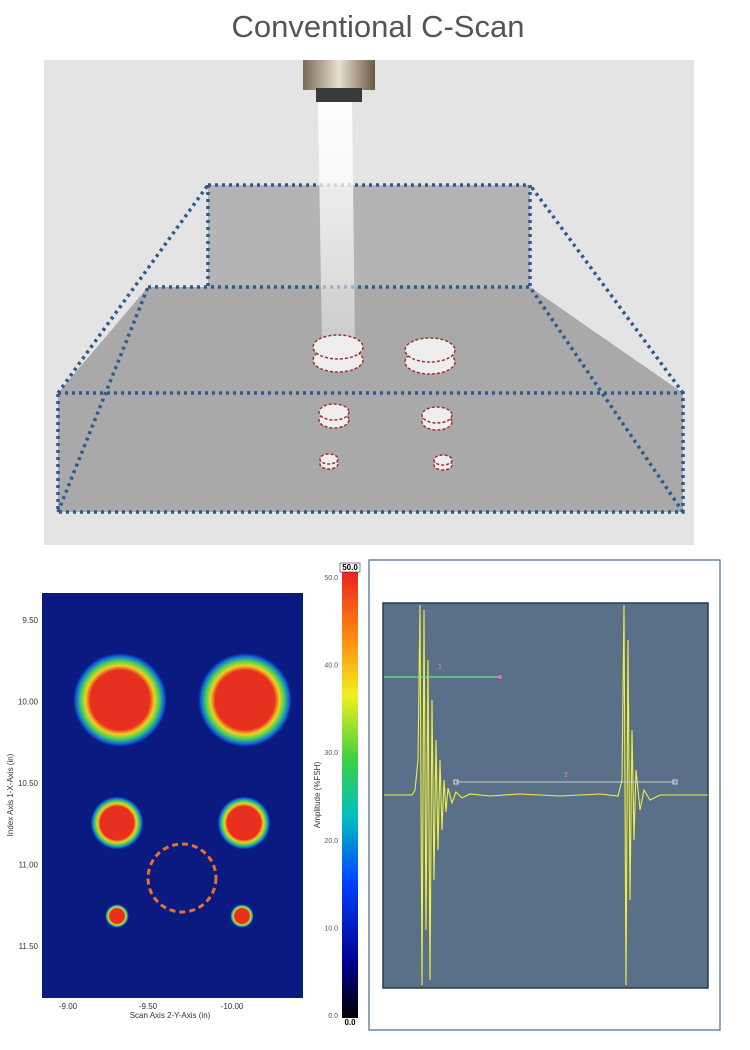  I want to click on marker-label: 2, so click(566, 775).